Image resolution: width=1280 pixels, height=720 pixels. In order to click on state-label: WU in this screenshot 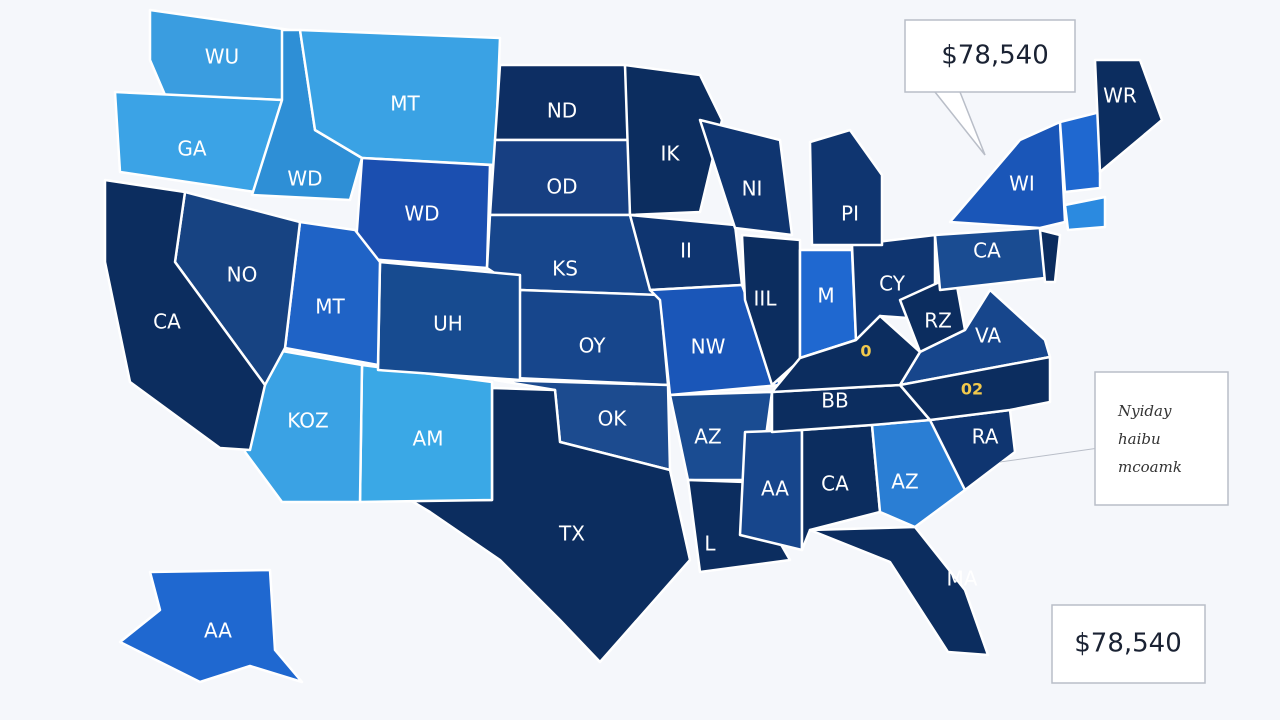, I will do `click(222, 57)`.